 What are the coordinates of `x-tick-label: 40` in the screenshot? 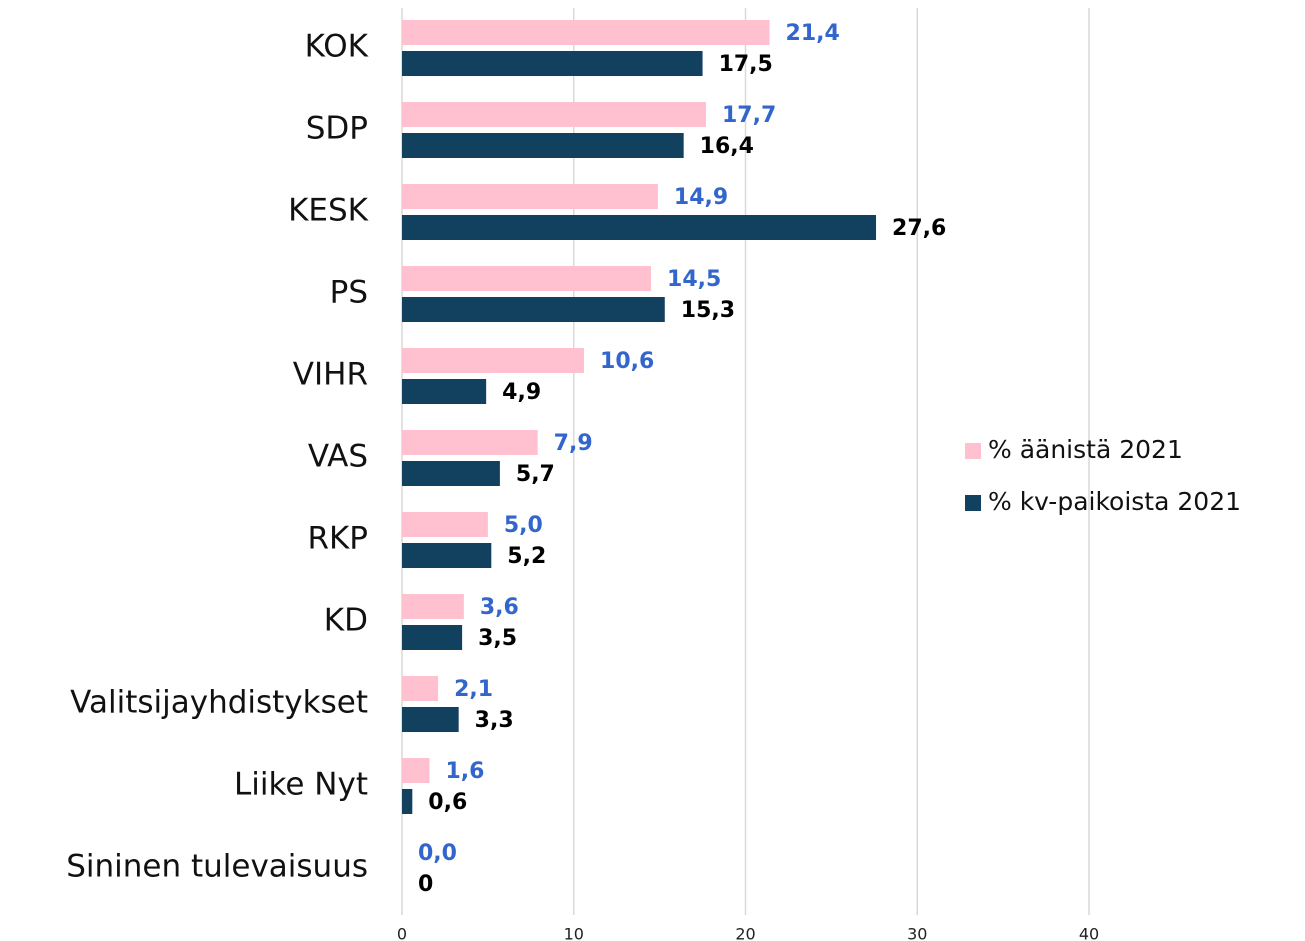 It's located at (1089, 933).